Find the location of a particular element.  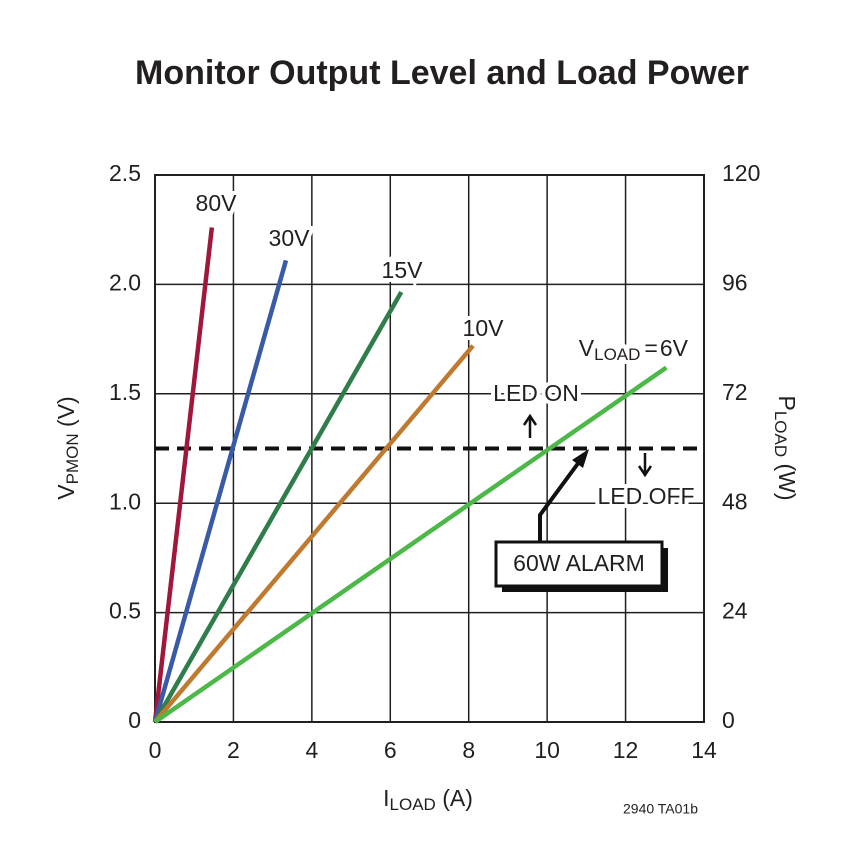

series-label: 30V is located at coordinates (290, 238).